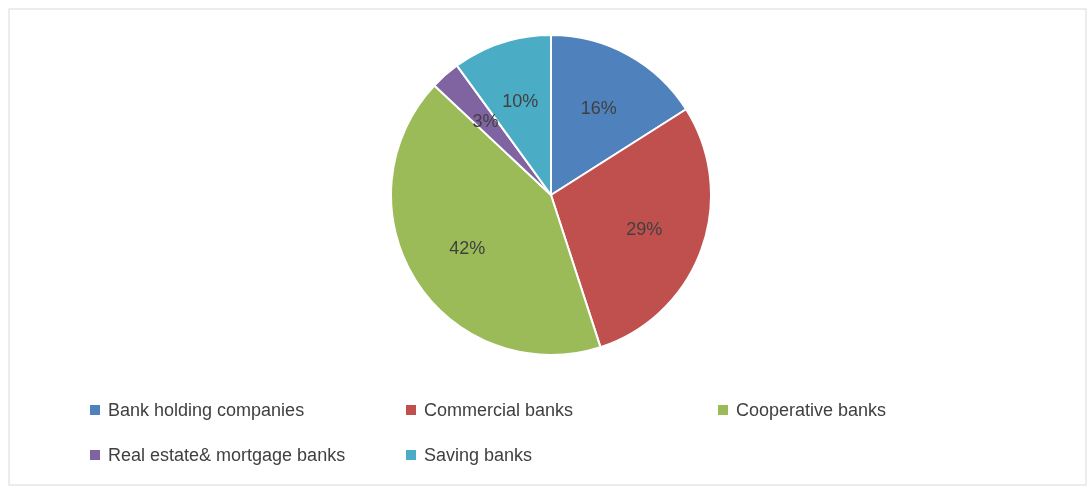 The width and height of the screenshot is (1087, 486). What do you see at coordinates (598, 108) in the screenshot?
I see `data-label: 16%` at bounding box center [598, 108].